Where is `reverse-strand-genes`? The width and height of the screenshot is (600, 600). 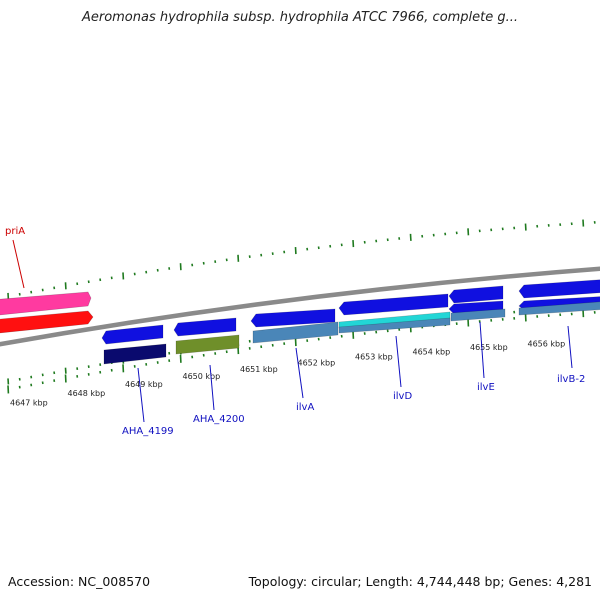 reverse-strand-genes is located at coordinates (300, 333).